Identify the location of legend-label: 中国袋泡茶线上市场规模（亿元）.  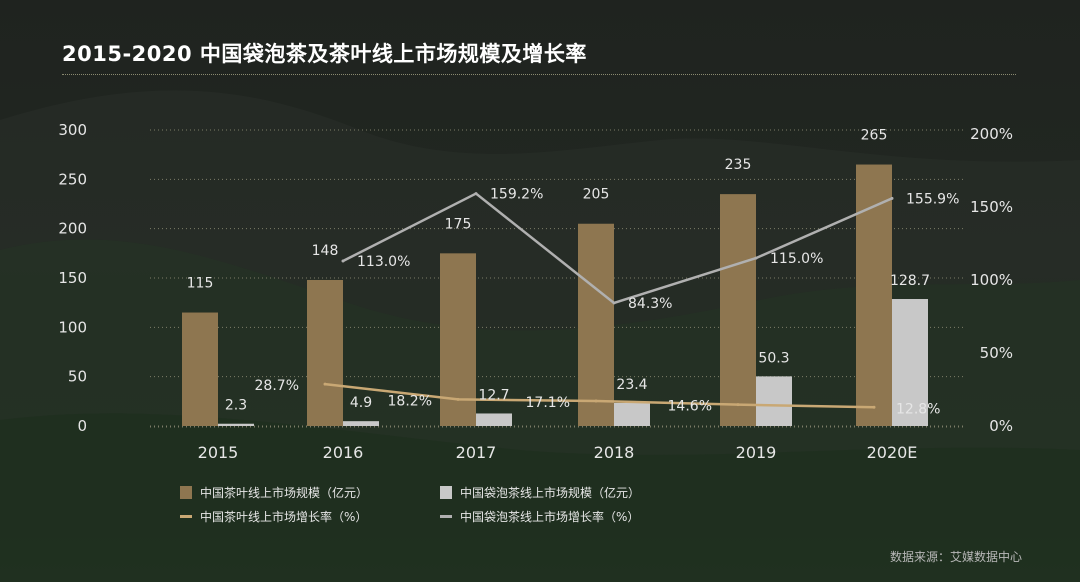
(550, 493).